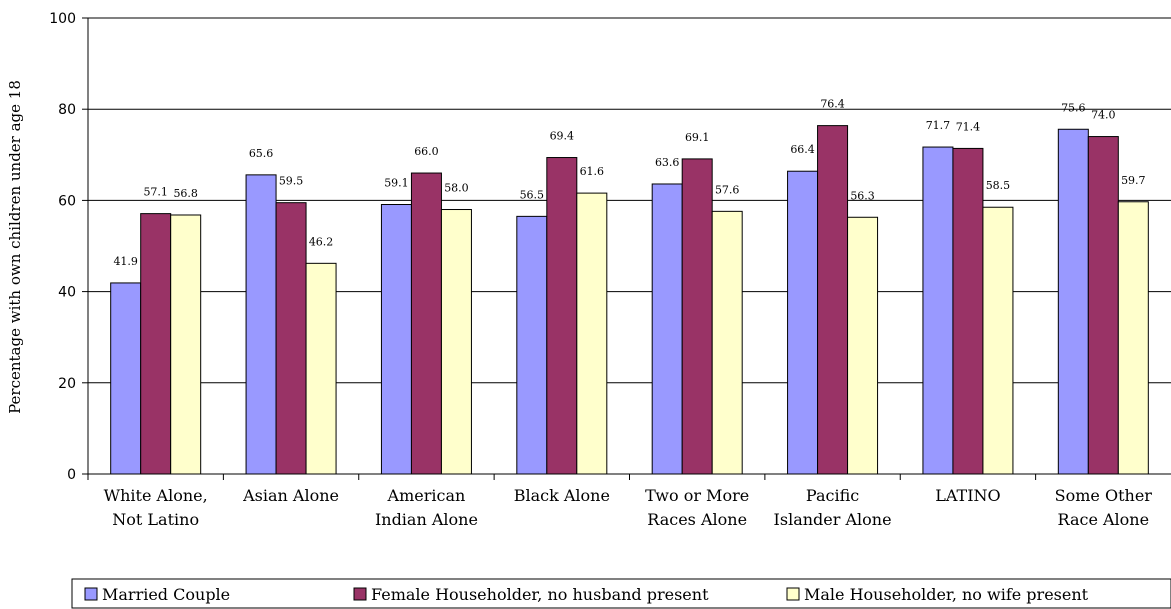 The image size is (1171, 609). What do you see at coordinates (62, 19) in the screenshot?
I see `y-tick-label: 100` at bounding box center [62, 19].